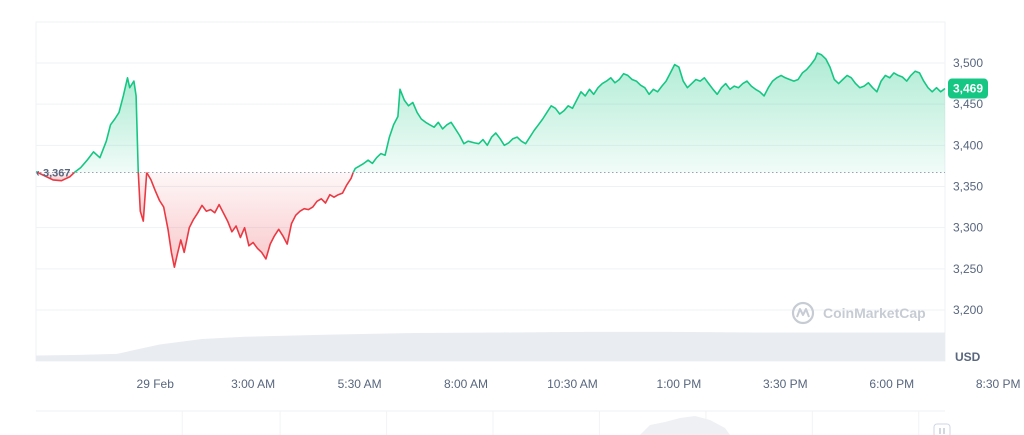 This screenshot has width=1024, height=435. What do you see at coordinates (785, 384) in the screenshot?
I see `x-tick-label: 3:30 PM` at bounding box center [785, 384].